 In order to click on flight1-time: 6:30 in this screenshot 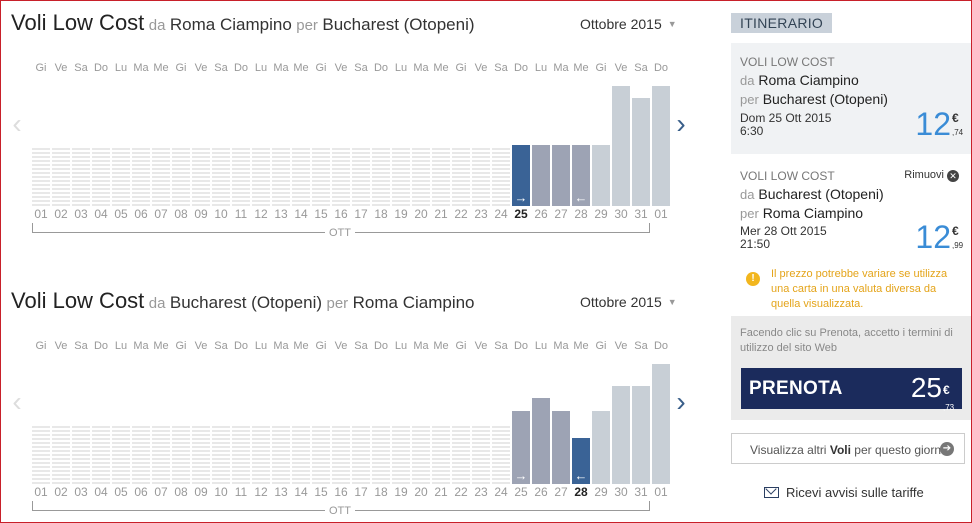, I will do `click(752, 131)`.